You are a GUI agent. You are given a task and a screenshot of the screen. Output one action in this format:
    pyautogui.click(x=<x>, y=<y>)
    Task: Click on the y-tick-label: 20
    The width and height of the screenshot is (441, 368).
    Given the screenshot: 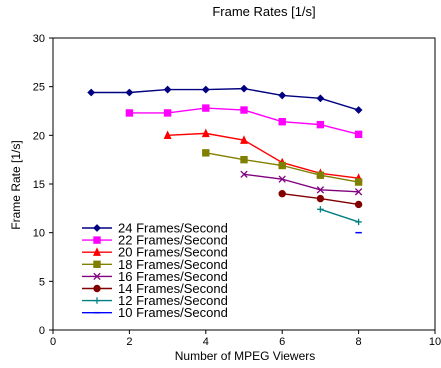 What is the action you would take?
    pyautogui.click(x=39, y=136)
    